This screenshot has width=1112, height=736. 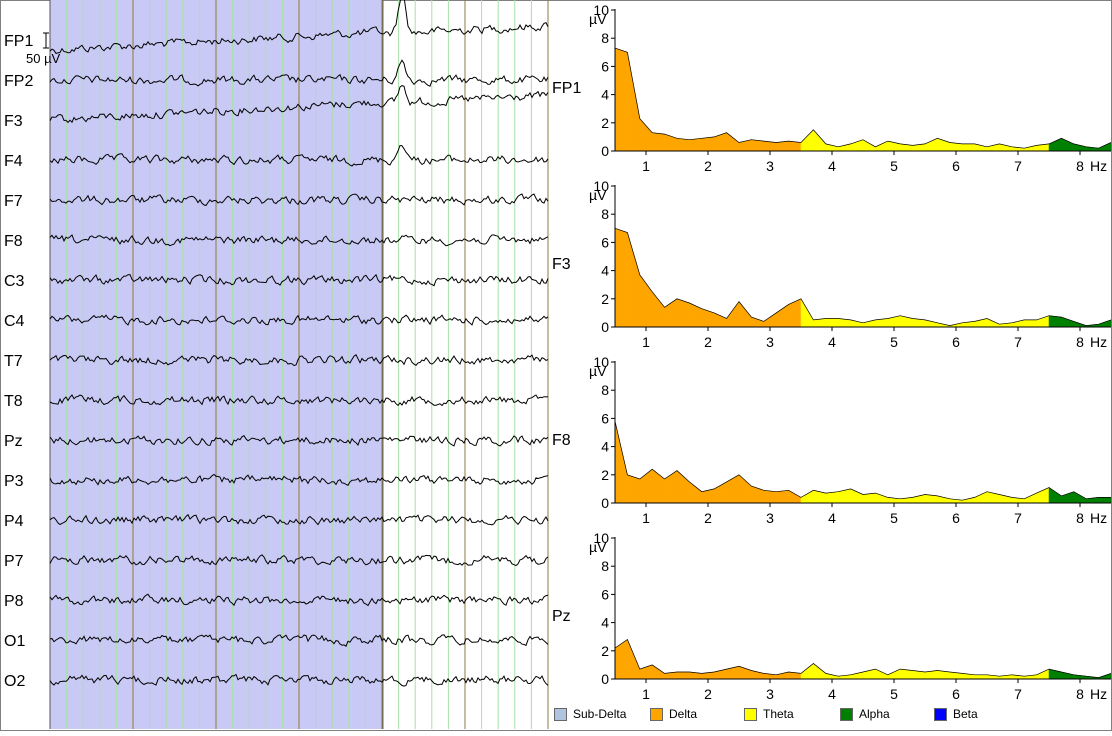 I want to click on channel-label-o2: O2, so click(x=14, y=681).